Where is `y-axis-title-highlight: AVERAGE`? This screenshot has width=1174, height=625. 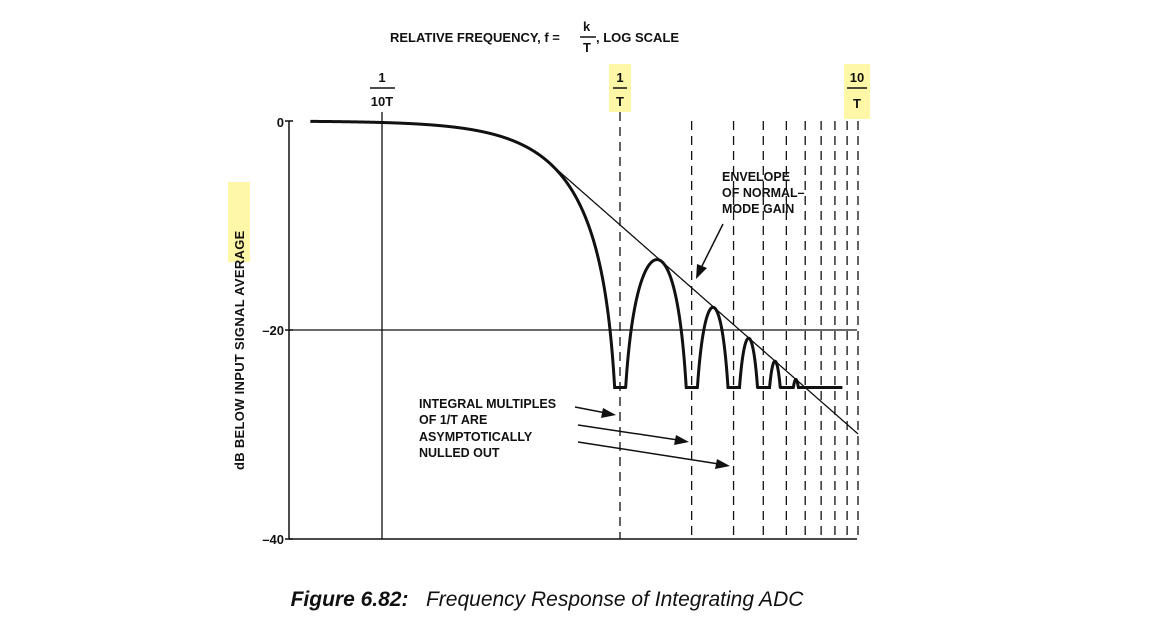 y-axis-title-highlight: AVERAGE is located at coordinates (239, 262).